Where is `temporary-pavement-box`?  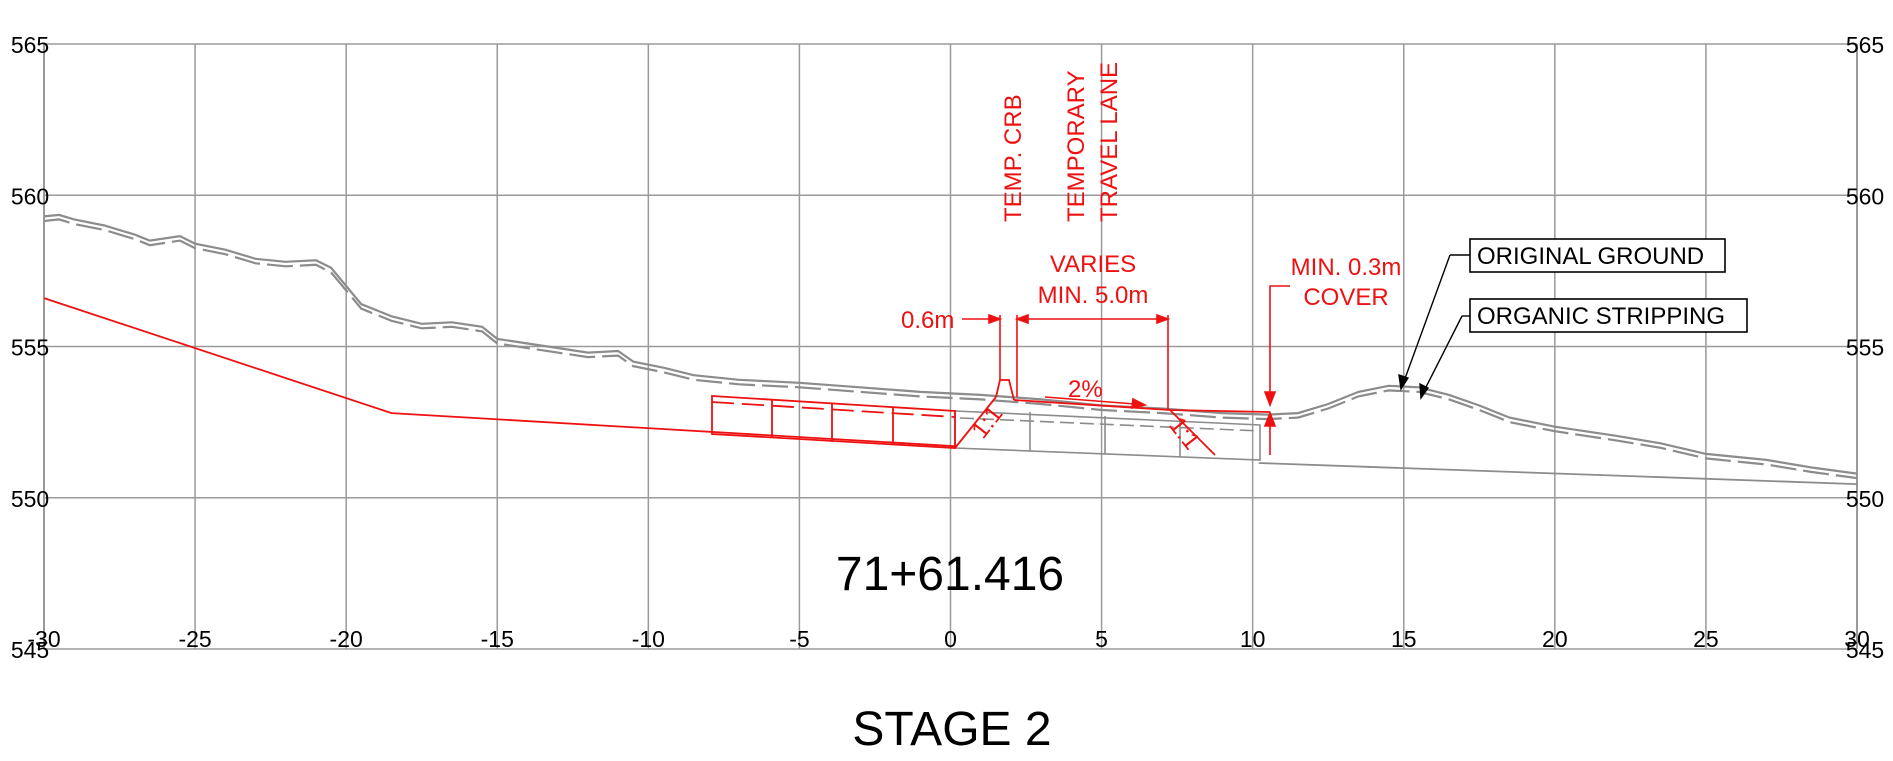 temporary-pavement-box is located at coordinates (833, 422).